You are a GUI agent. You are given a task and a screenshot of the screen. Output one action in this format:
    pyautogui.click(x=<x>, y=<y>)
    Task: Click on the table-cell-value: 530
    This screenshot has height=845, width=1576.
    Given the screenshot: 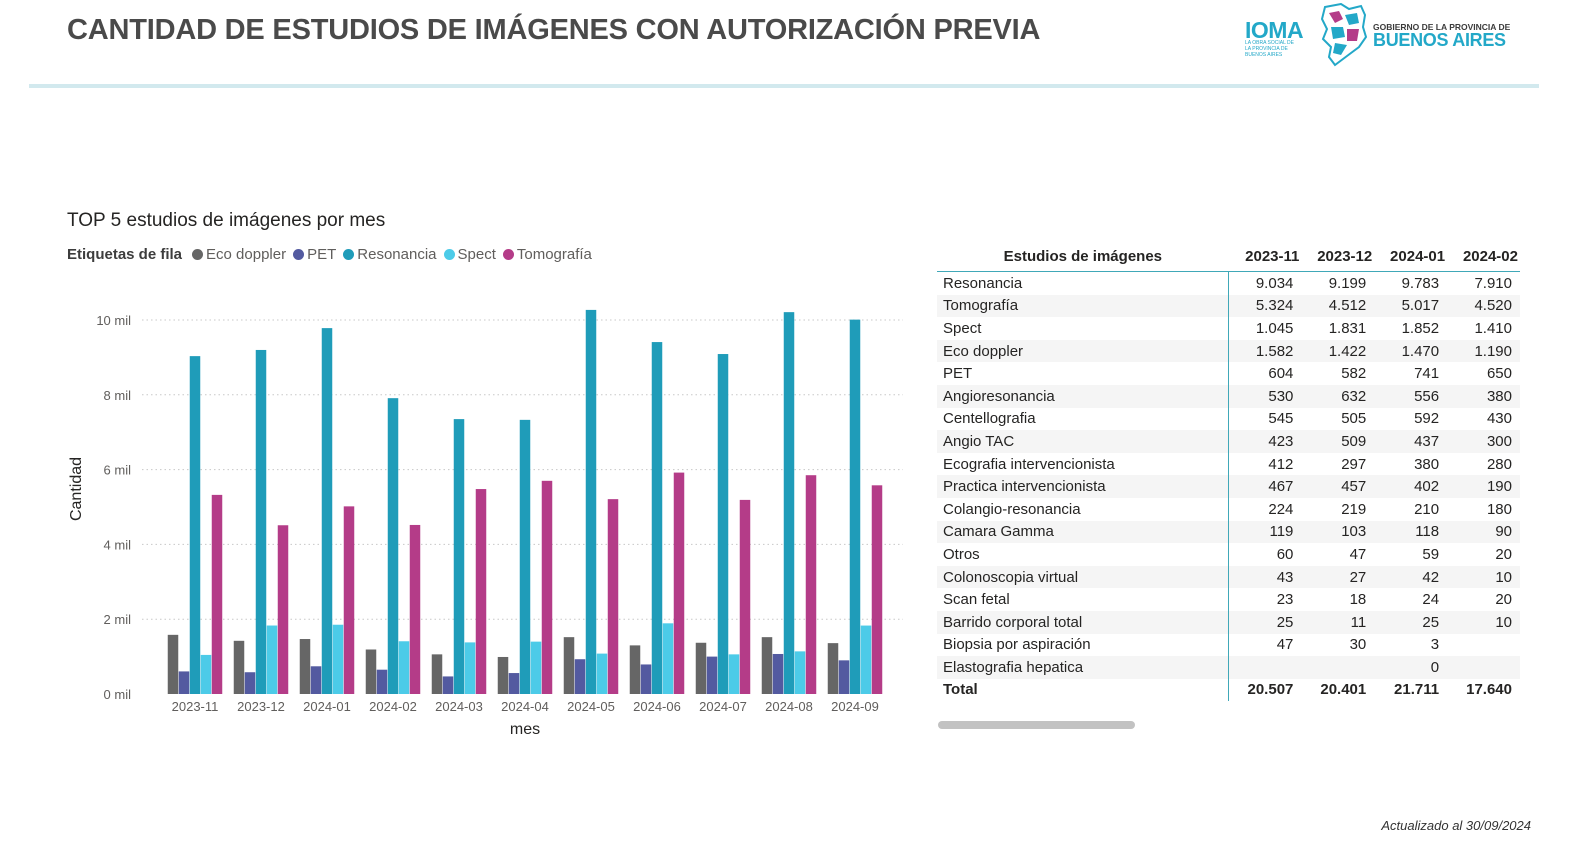 What is the action you would take?
    pyautogui.click(x=1265, y=396)
    